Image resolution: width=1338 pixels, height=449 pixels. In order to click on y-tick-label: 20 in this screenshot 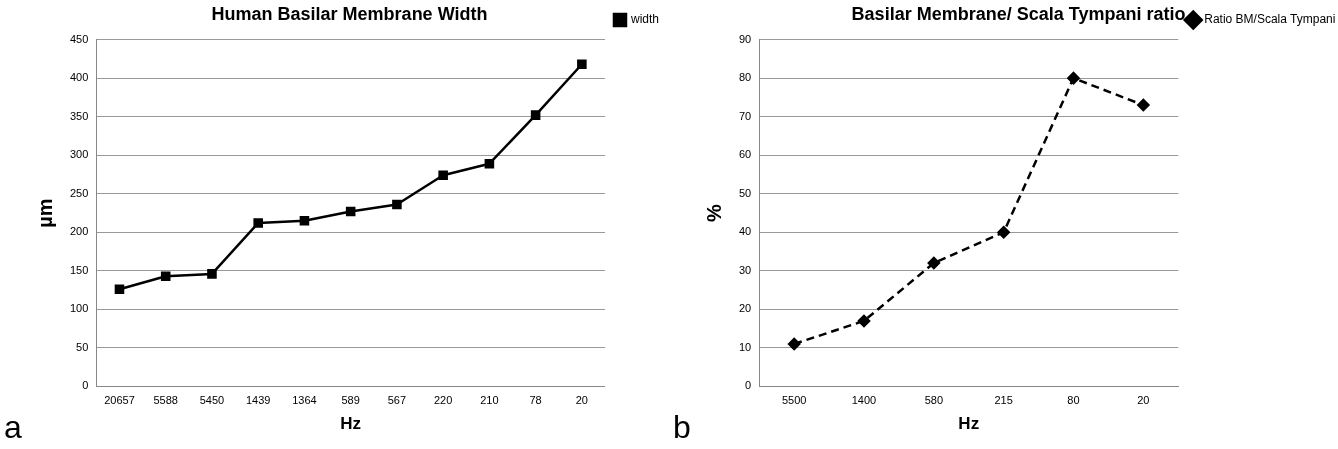, I will do `click(745, 308)`.